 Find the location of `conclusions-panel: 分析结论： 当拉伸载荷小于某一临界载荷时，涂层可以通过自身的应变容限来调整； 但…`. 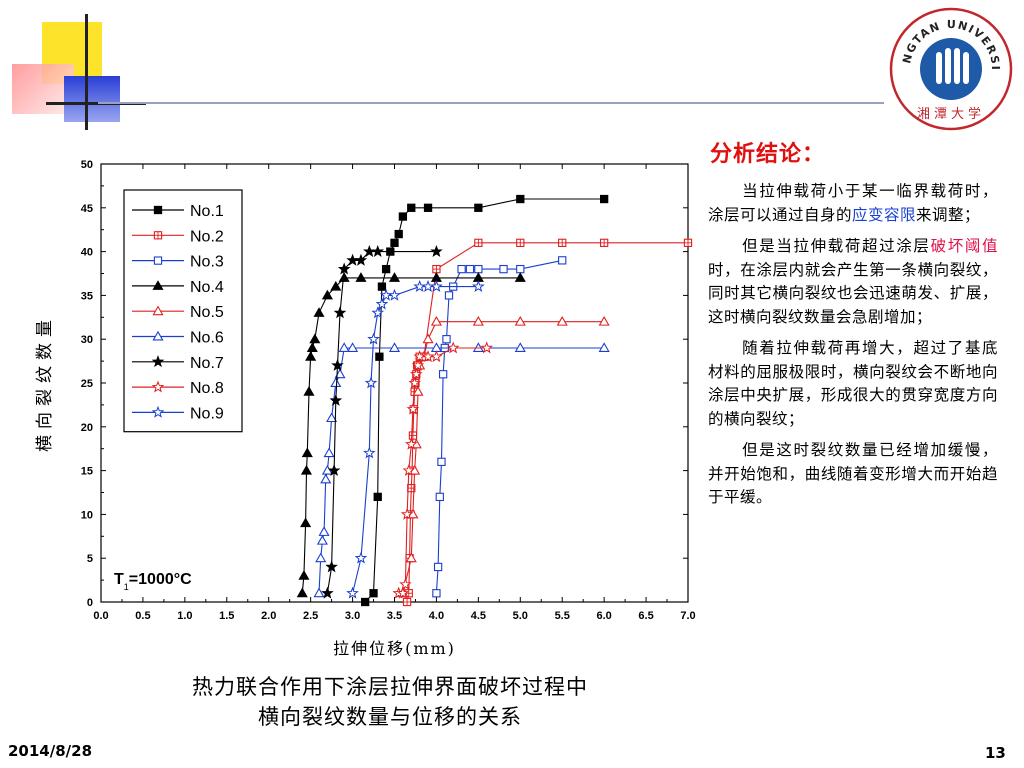

conclusions-panel: 分析结论： 当拉伸载荷小于某一临界载荷时，涂层可以通过自身的应变容限来调整； 但… is located at coordinates (853, 327).